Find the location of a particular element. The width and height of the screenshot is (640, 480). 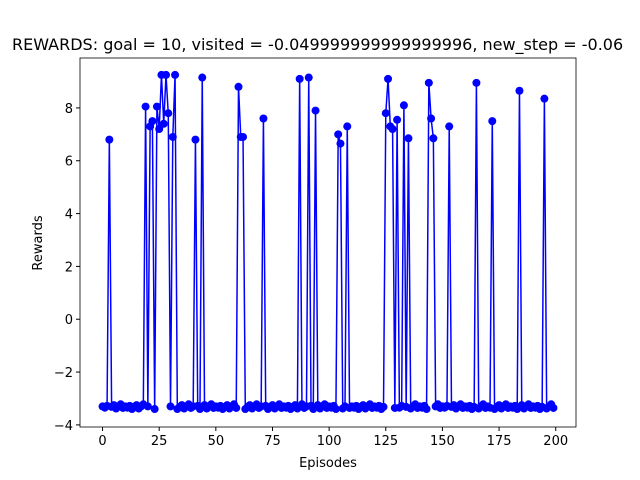

y-tick-label: −4 is located at coordinates (63, 426).